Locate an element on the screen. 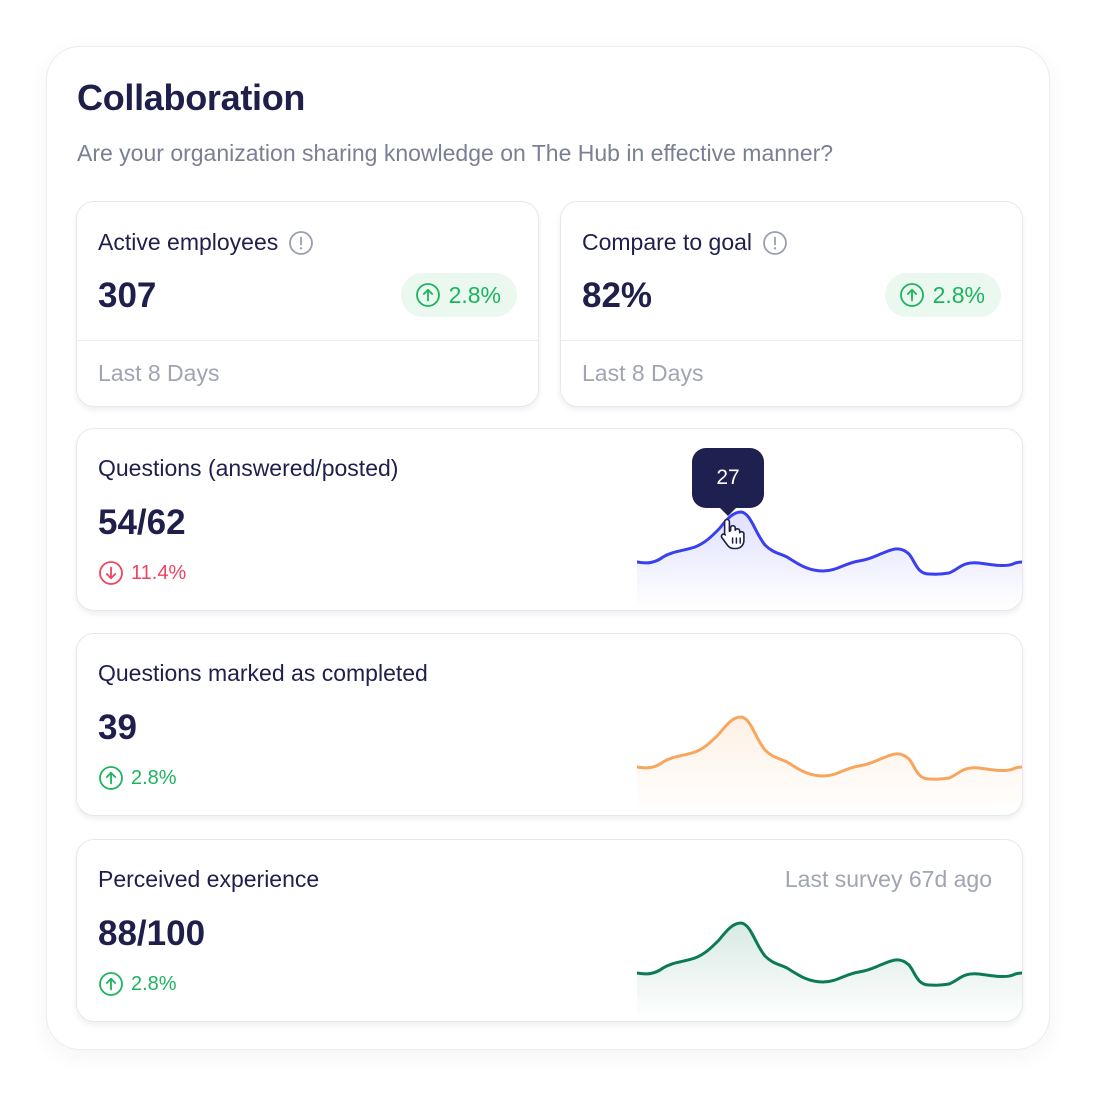  kpi-card-active-employees: Active employees 307 2.8% Last 8 Days is located at coordinates (307, 304).